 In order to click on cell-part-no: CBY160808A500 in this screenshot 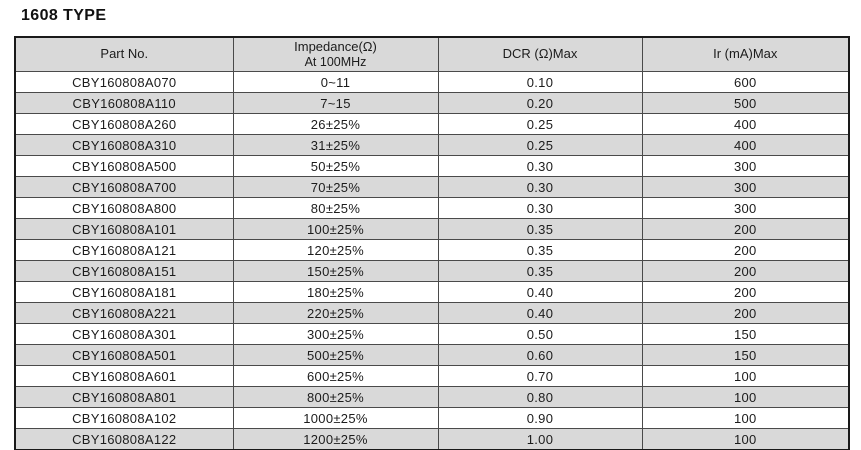, I will do `click(124, 166)`.